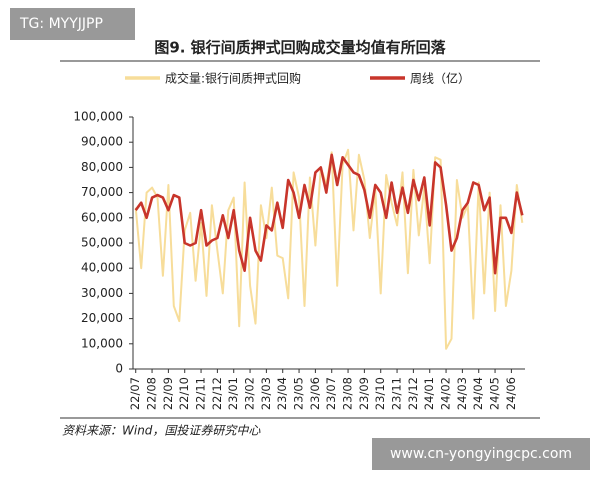  I want to click on watermark: TG: MYYJJPP, so click(61, 24).